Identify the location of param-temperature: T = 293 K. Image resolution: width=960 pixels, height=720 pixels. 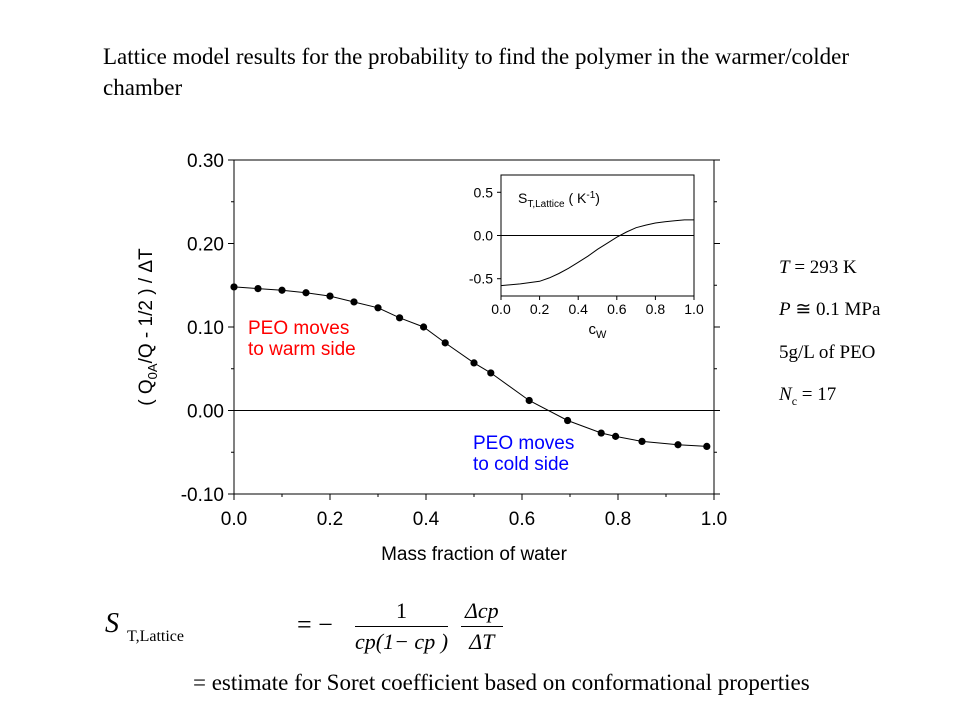
(818, 267).